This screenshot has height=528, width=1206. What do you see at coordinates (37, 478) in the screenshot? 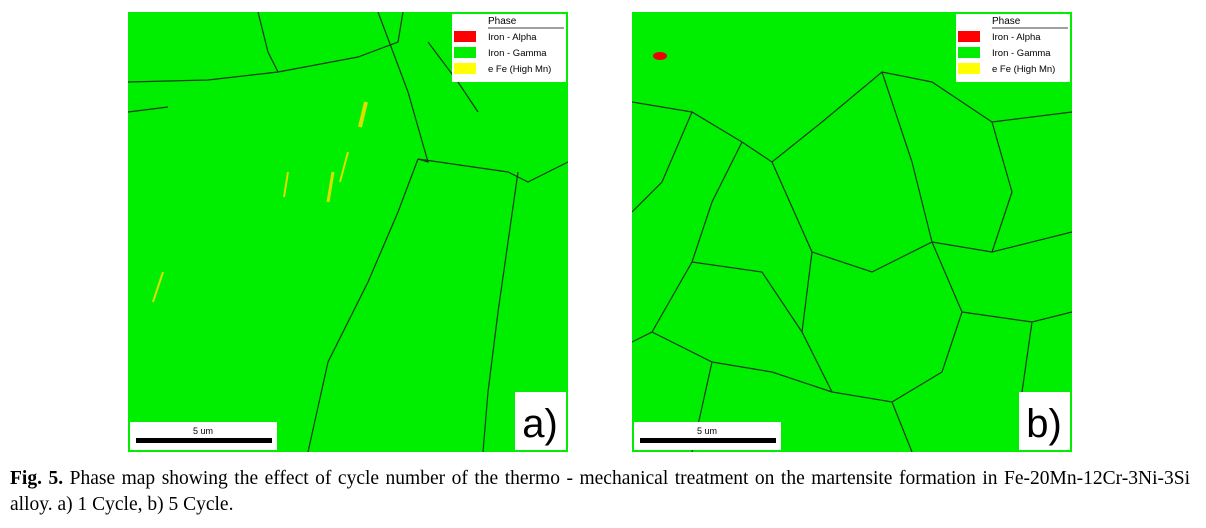
I see `caption-label: Fig. 5.` at bounding box center [37, 478].